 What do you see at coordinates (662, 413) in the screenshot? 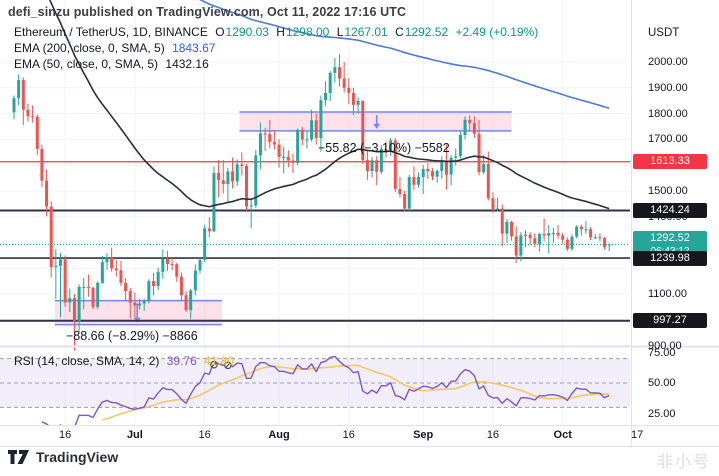
I see `rsi-axis-label: 25.00` at bounding box center [662, 413].